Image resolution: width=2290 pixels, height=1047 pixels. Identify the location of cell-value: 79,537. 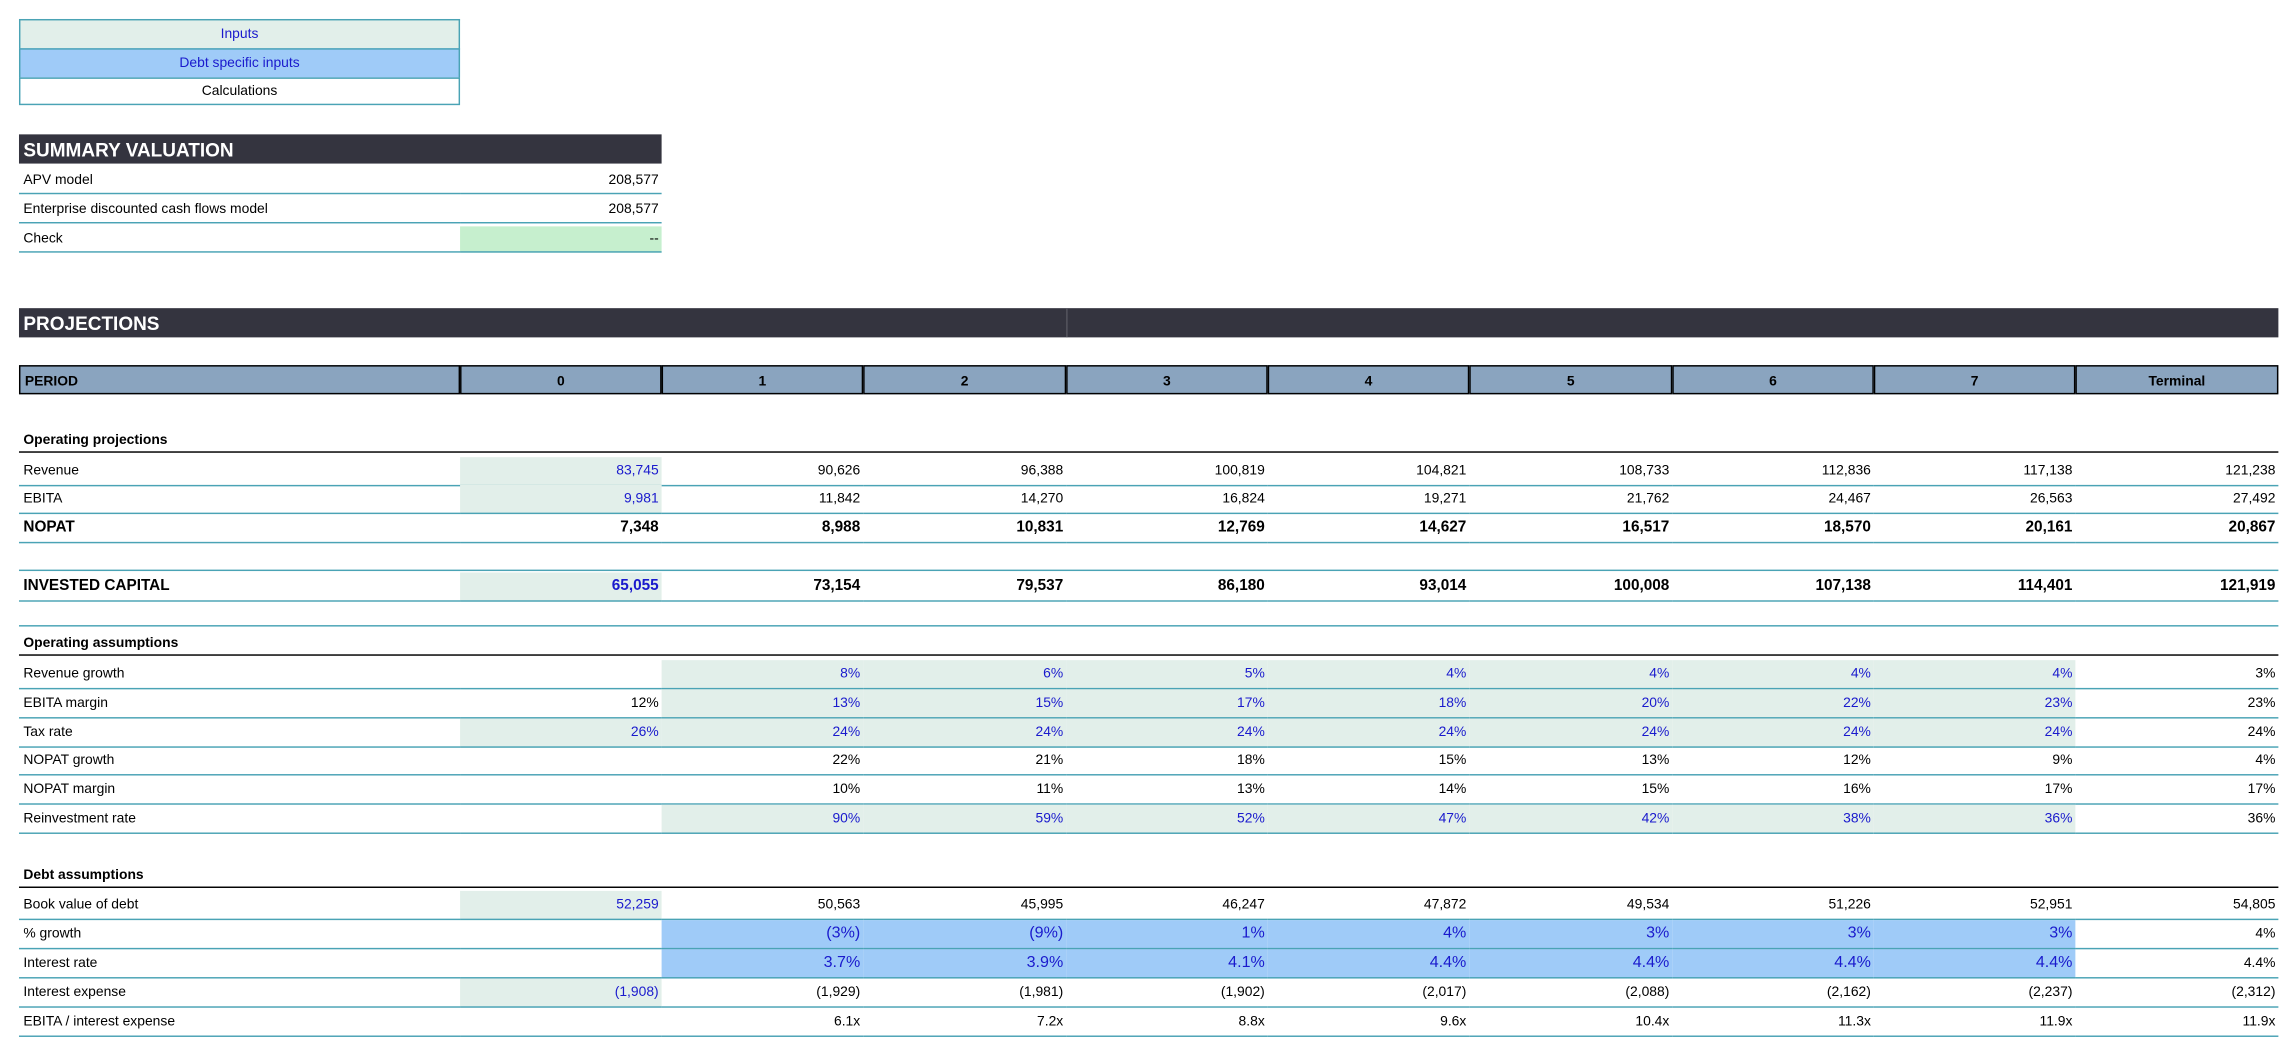
(965, 587).